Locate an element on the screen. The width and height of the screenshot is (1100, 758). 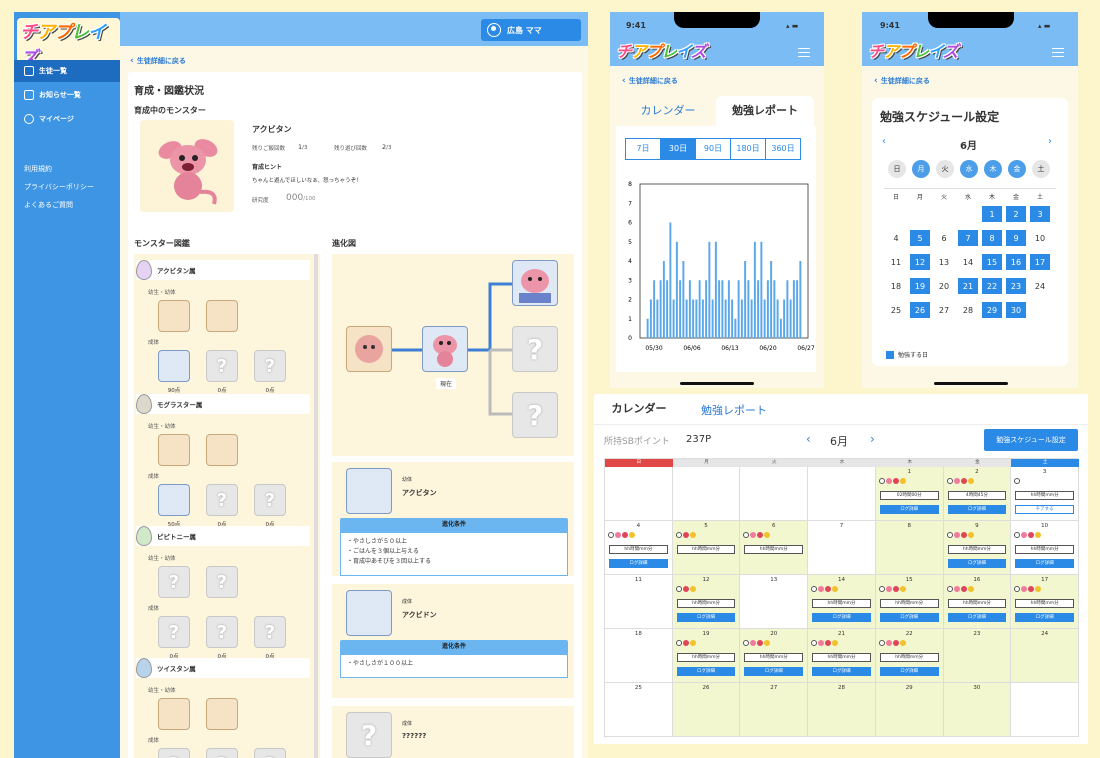
calendar-day: 5 is located at coordinates (920, 238).